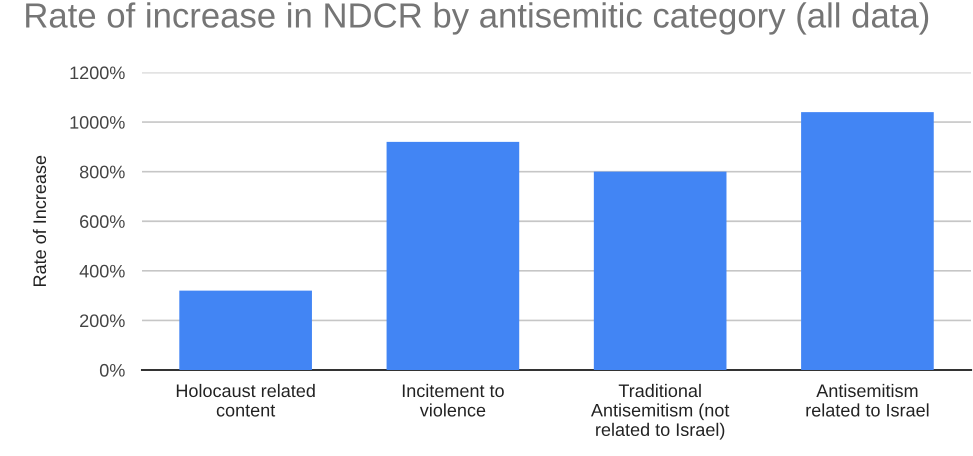  I want to click on y-tick-label: 1200%, so click(97, 73).